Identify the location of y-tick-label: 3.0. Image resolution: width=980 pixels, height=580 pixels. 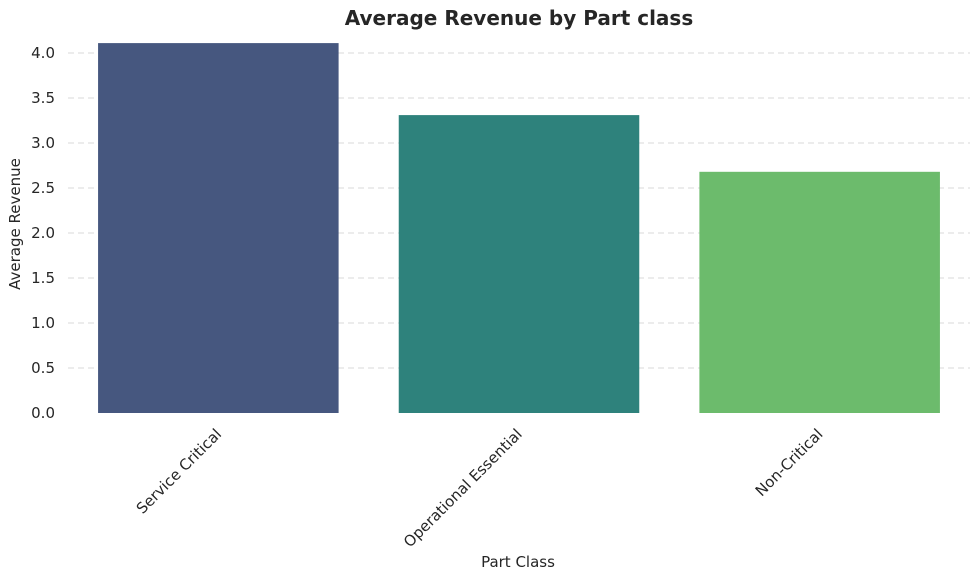
(43, 143).